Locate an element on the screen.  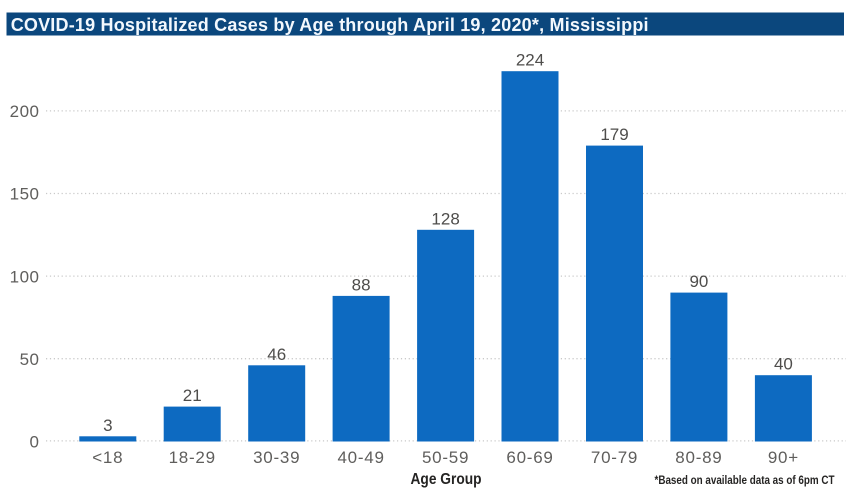
svg-text:*Based on available data as of: *Based on available data as of 6pm CT is located at coordinates (745, 480).